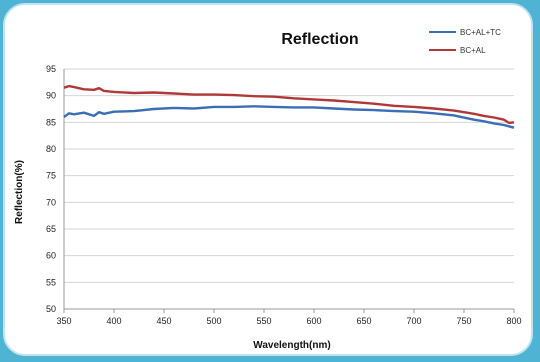 The image size is (540, 362). I want to click on x-tick-label: 550, so click(263, 321).